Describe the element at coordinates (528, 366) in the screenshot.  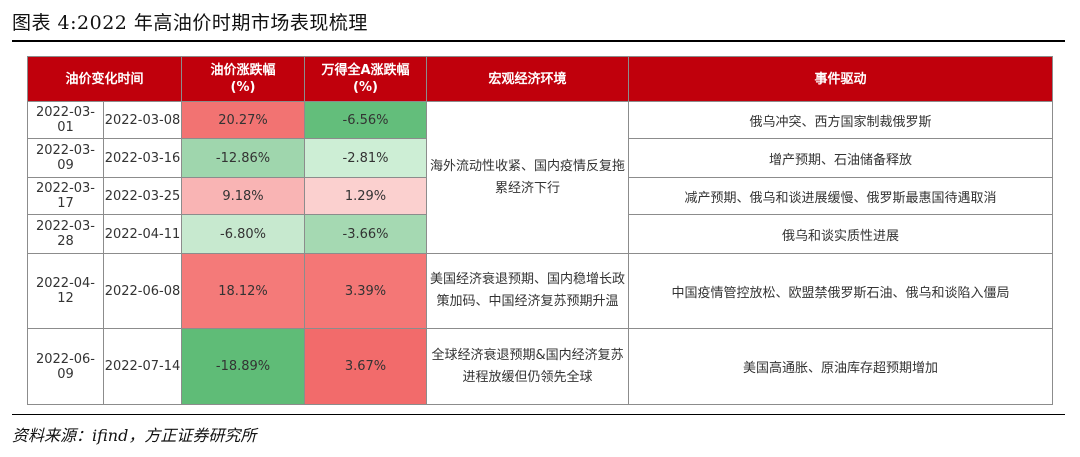
I see `macro-environment-cell: 全球经济衰退预期&国内经济复苏进程放缓但仍领先全球` at that location.